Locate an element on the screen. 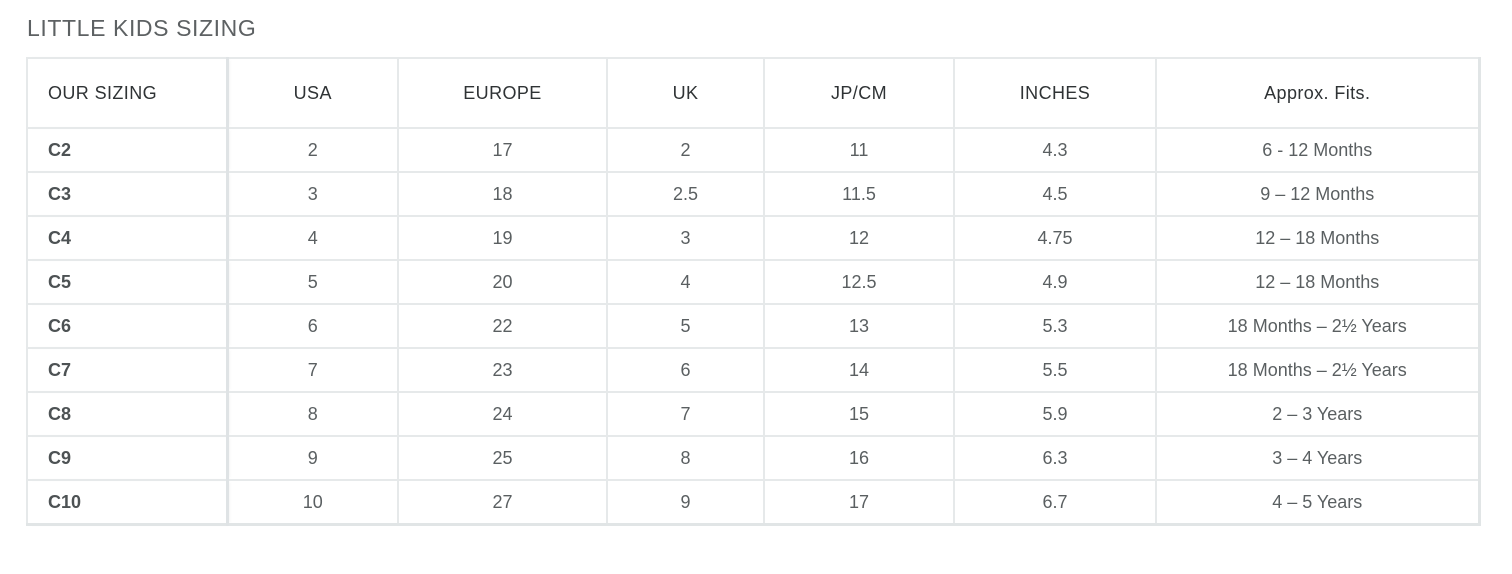 The width and height of the screenshot is (1512, 574). column-header-approx-fits: Approx. Fits. is located at coordinates (1318, 93).